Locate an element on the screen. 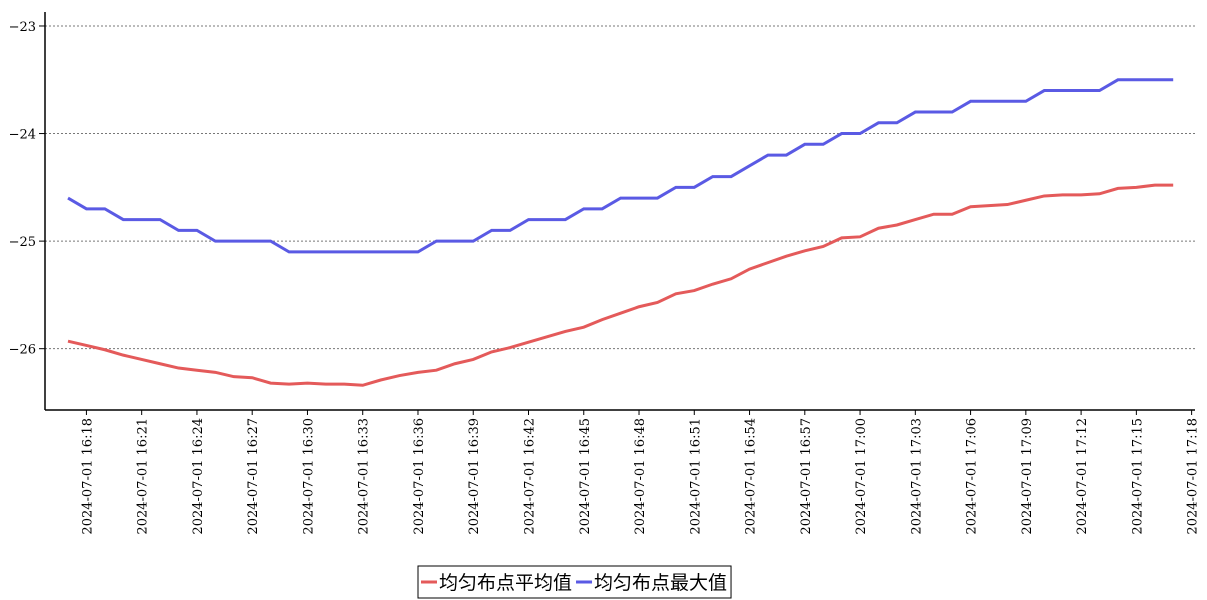 The height and width of the screenshot is (600, 1207). x-tick-label: 2024-07-01 16:27 is located at coordinates (253, 476).